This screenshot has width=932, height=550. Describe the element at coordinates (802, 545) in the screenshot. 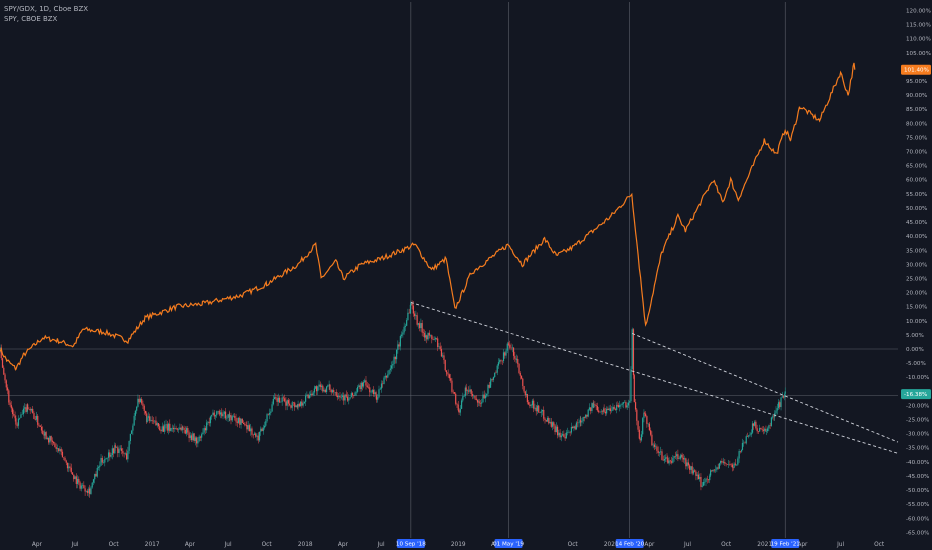

I see `x-tick-label: Apr` at that location.